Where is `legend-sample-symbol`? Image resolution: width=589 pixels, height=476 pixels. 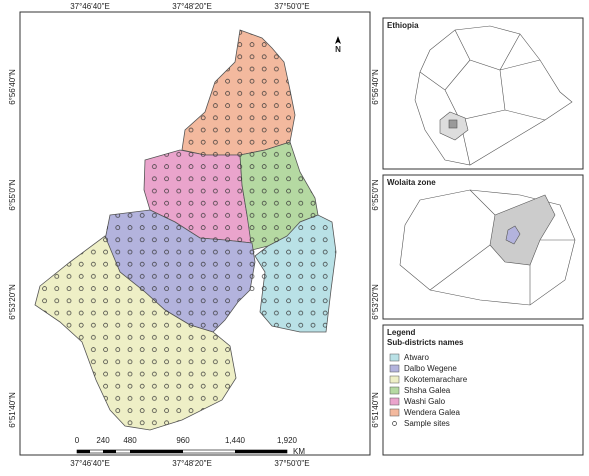 legend-sample-symbol is located at coordinates (394, 423).